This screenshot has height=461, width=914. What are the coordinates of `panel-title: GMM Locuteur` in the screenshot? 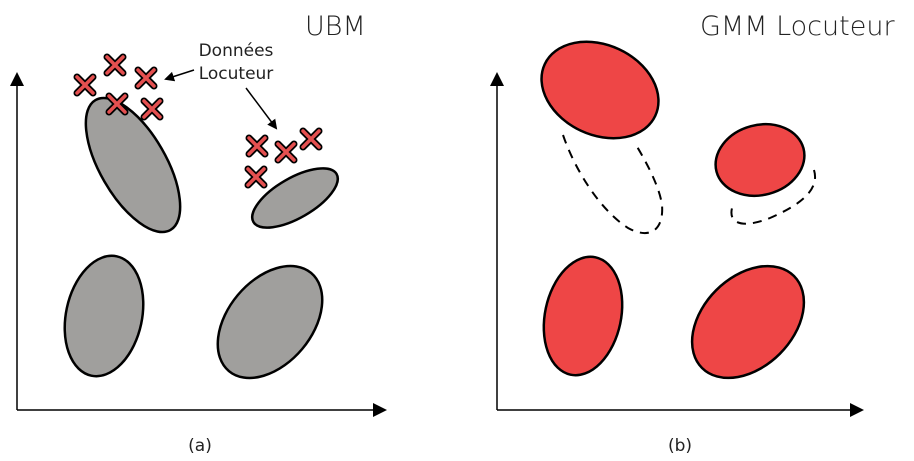 It's located at (797, 26).